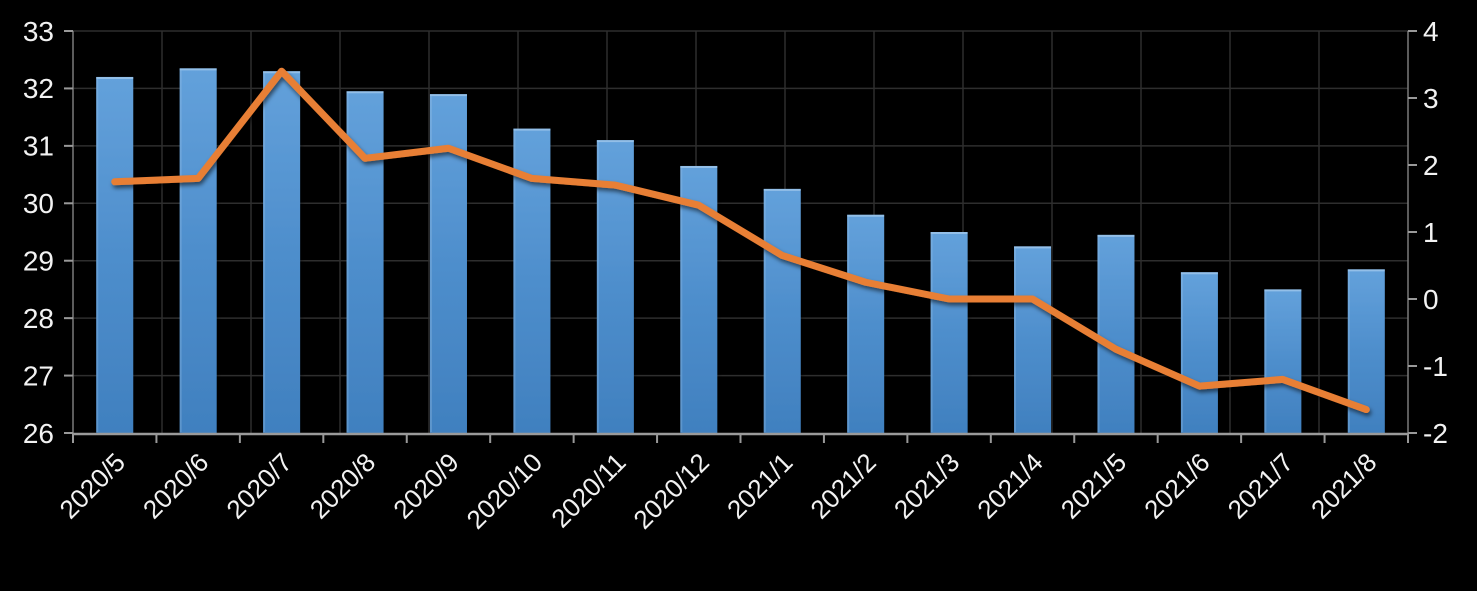 The image size is (1477, 591). What do you see at coordinates (1009, 485) in the screenshot?
I see `x-axis-label: 2021/4` at bounding box center [1009, 485].